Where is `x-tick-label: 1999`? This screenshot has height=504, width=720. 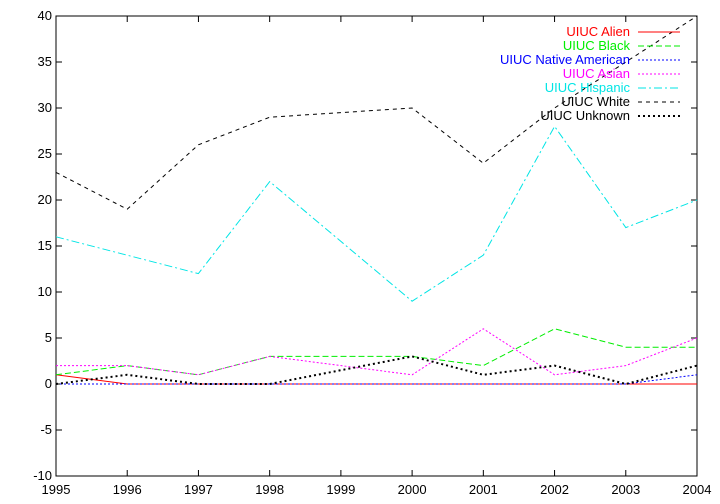
x-tick-label: 1999 is located at coordinates (340, 489).